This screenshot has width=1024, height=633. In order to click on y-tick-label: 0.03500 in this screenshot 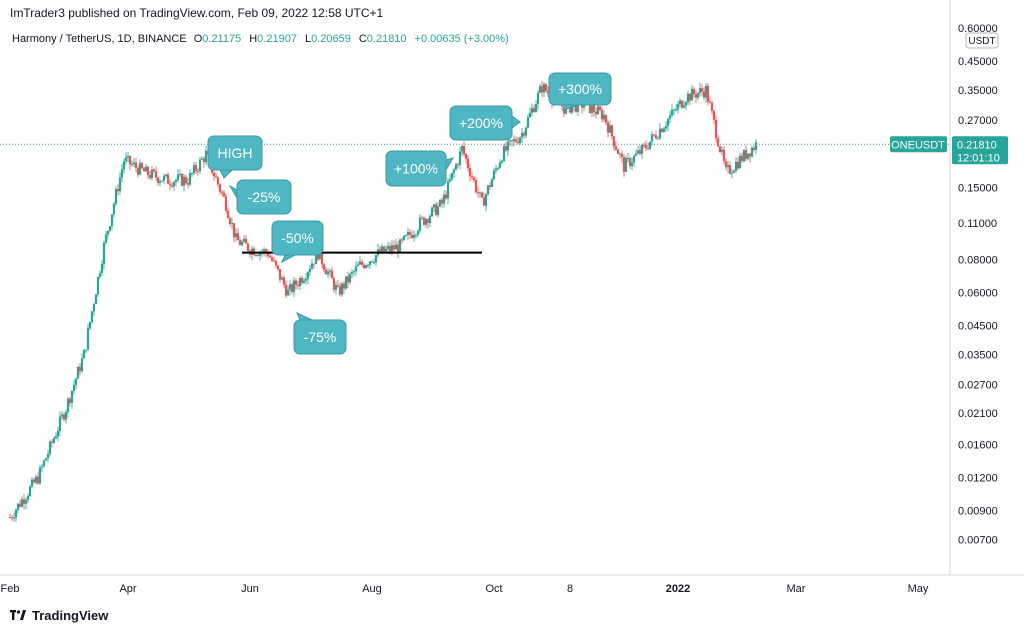, I will do `click(978, 356)`.